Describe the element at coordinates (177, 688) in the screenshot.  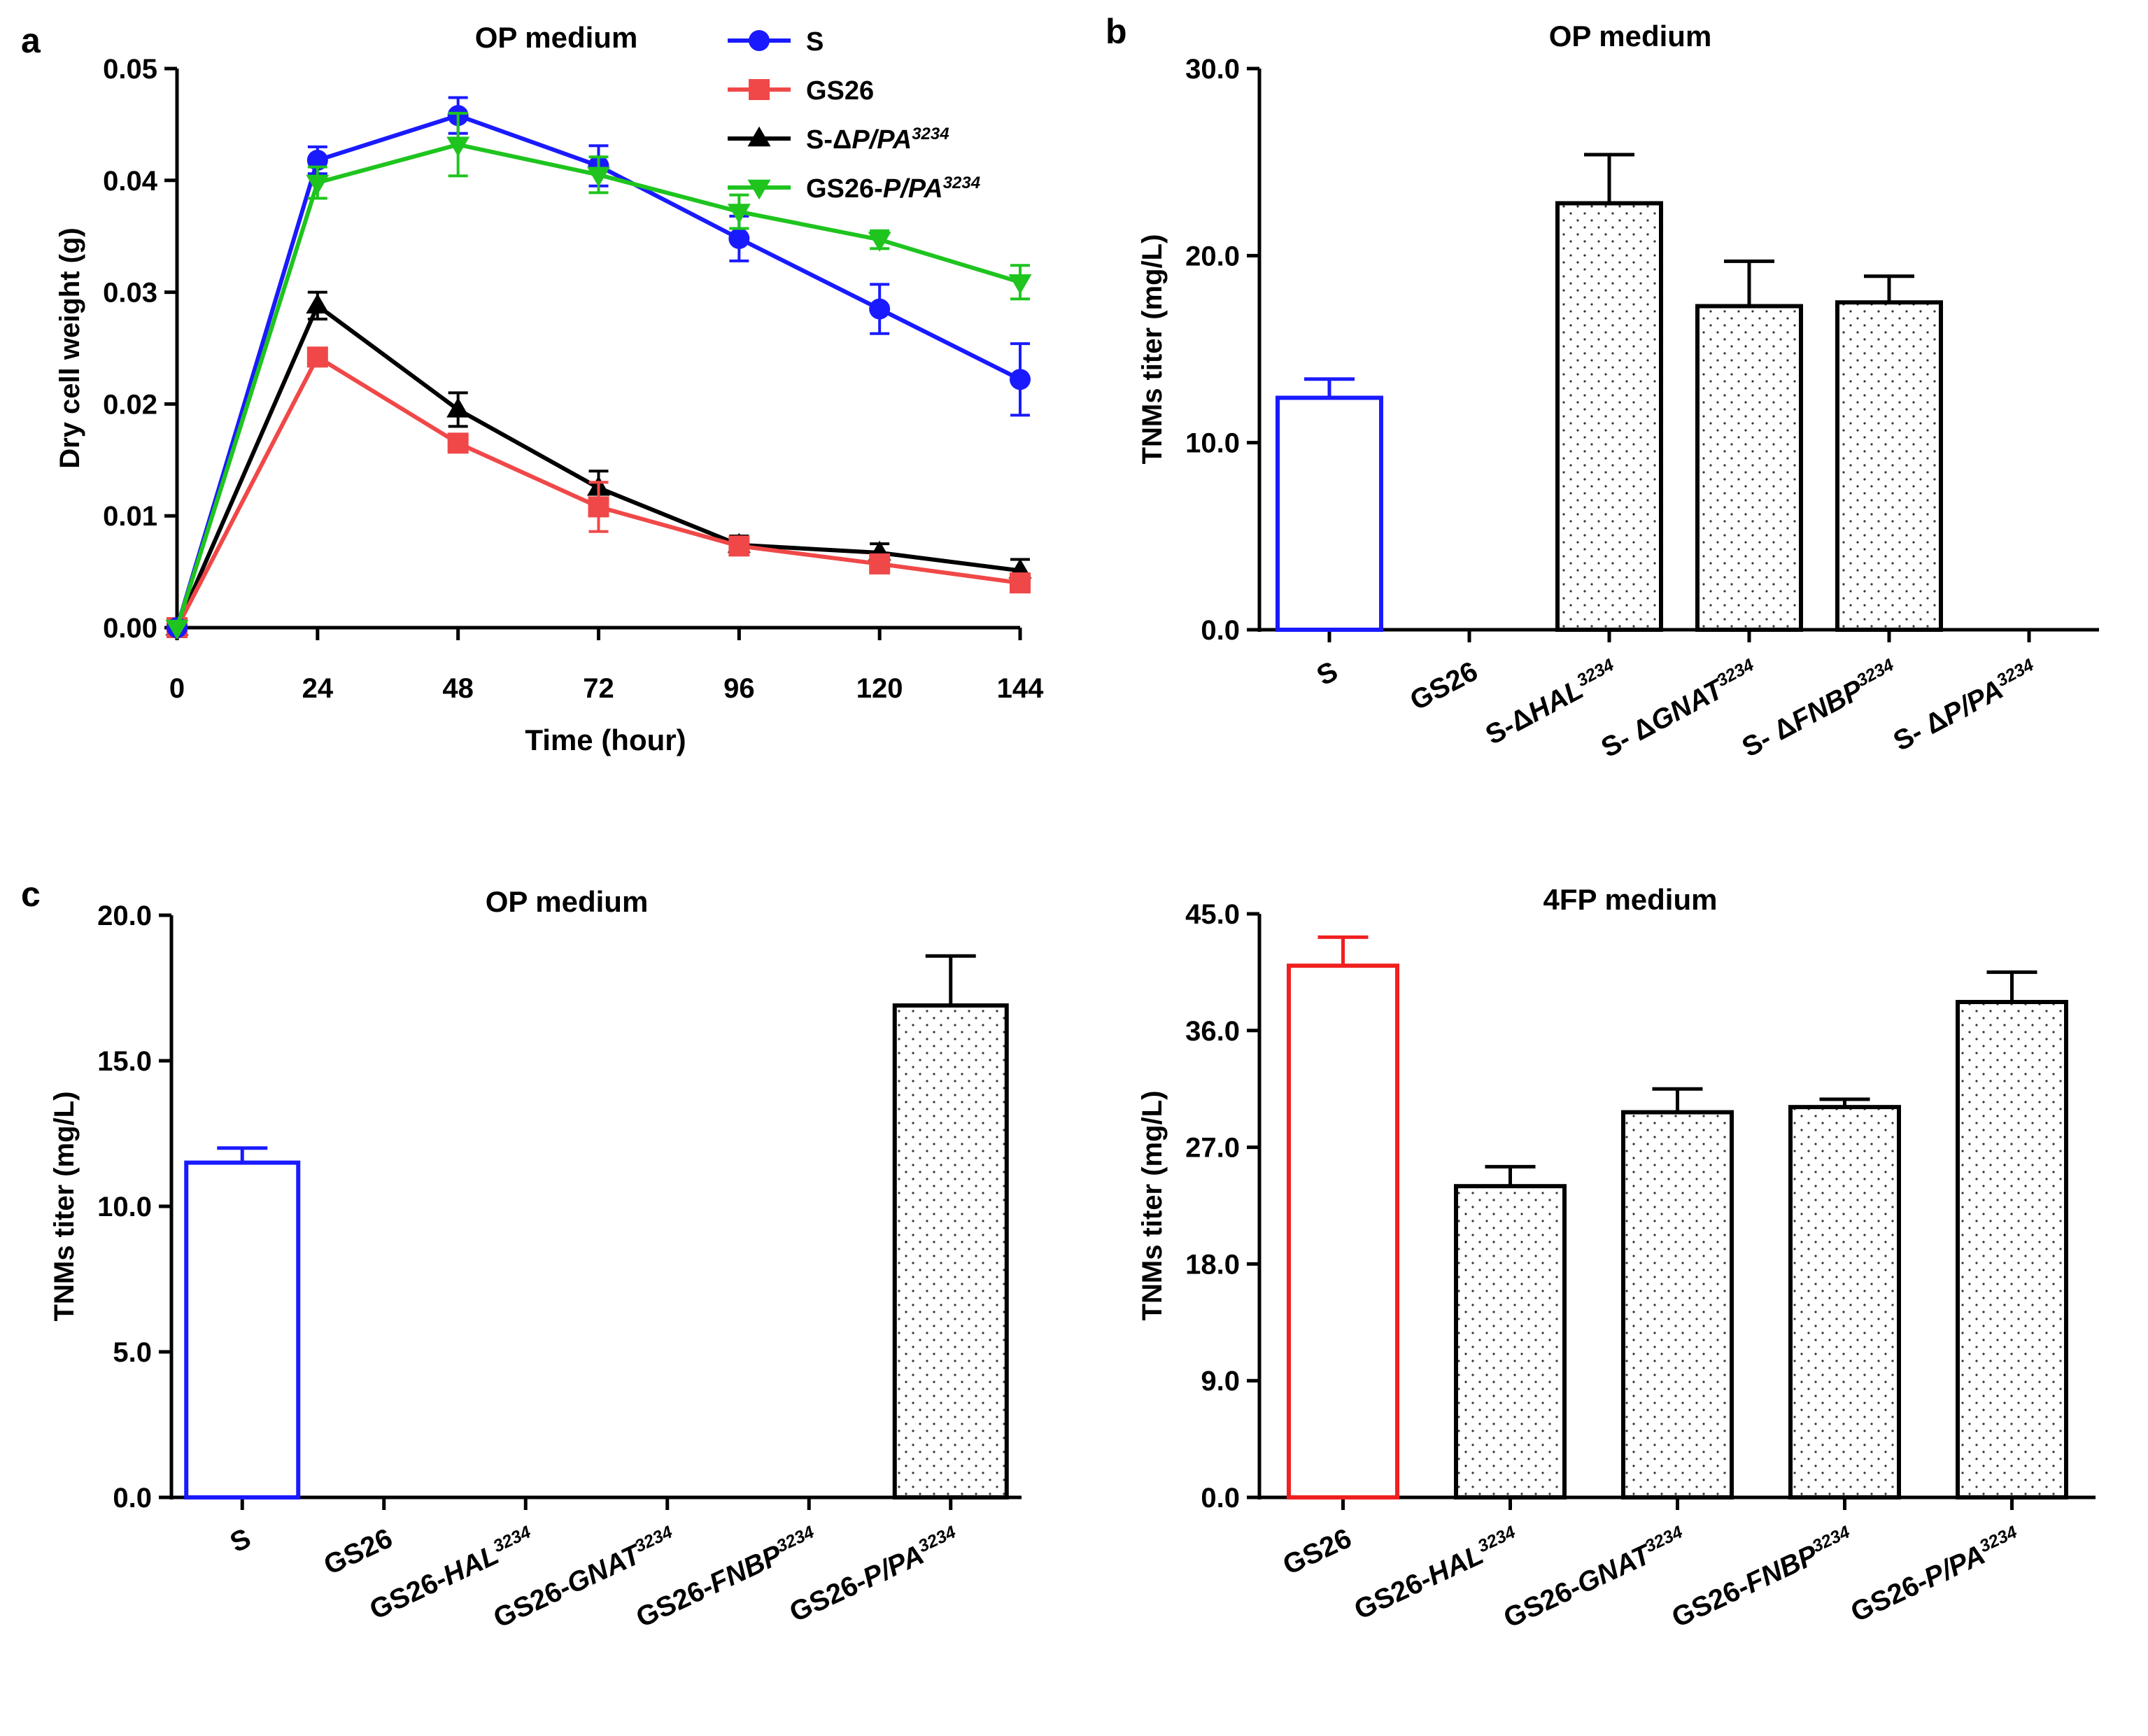
I see `x-tick-label: 0` at that location.